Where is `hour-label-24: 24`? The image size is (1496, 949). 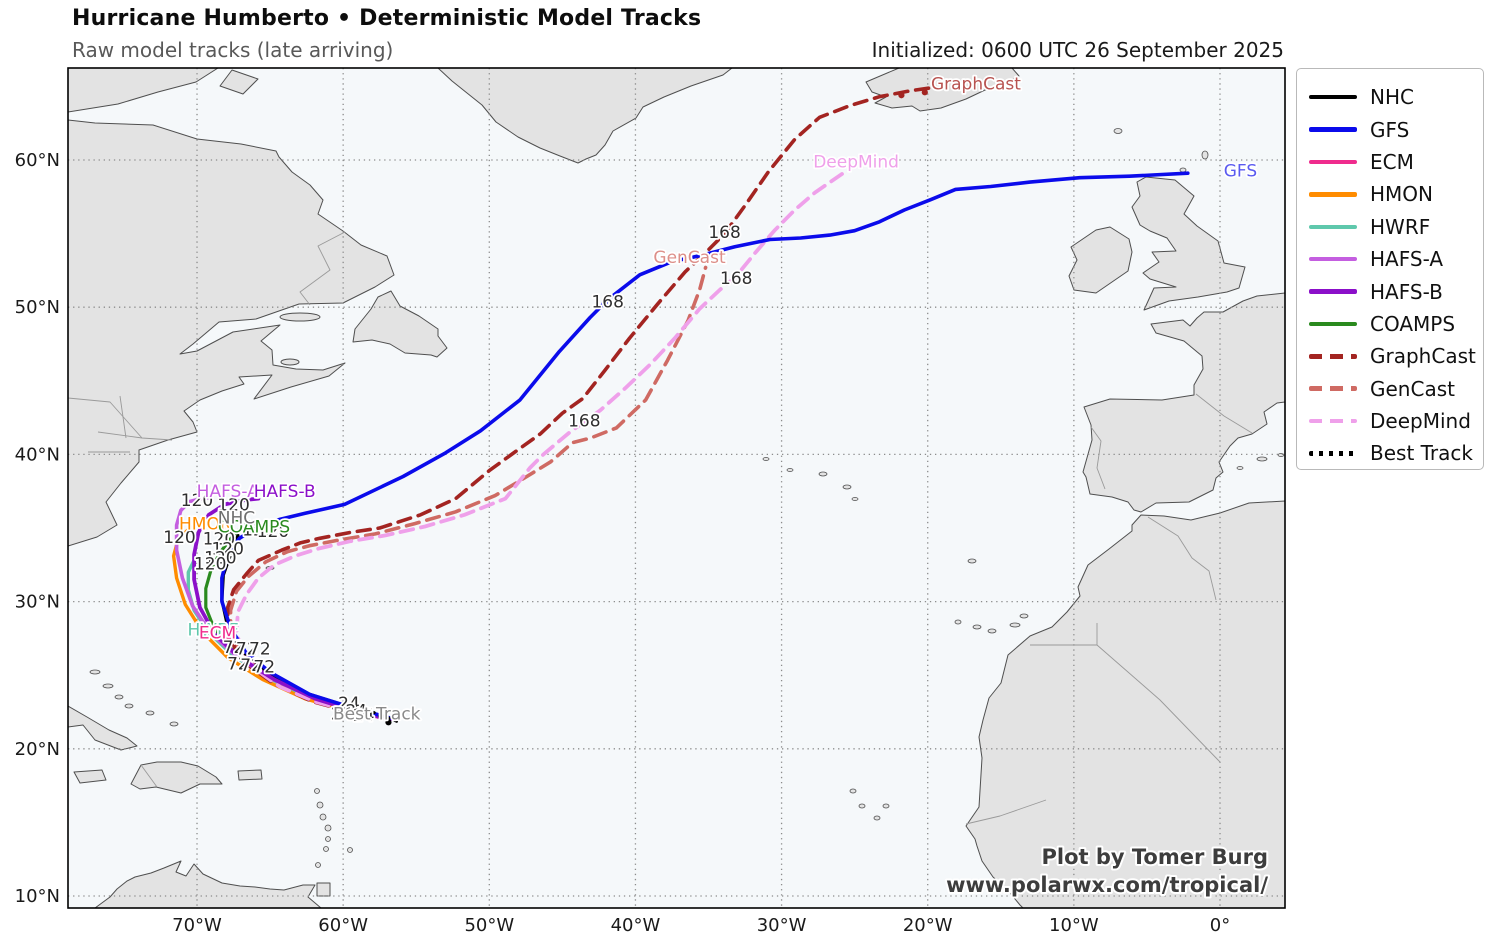
hour-label-24: 24 is located at coordinates (356, 712).